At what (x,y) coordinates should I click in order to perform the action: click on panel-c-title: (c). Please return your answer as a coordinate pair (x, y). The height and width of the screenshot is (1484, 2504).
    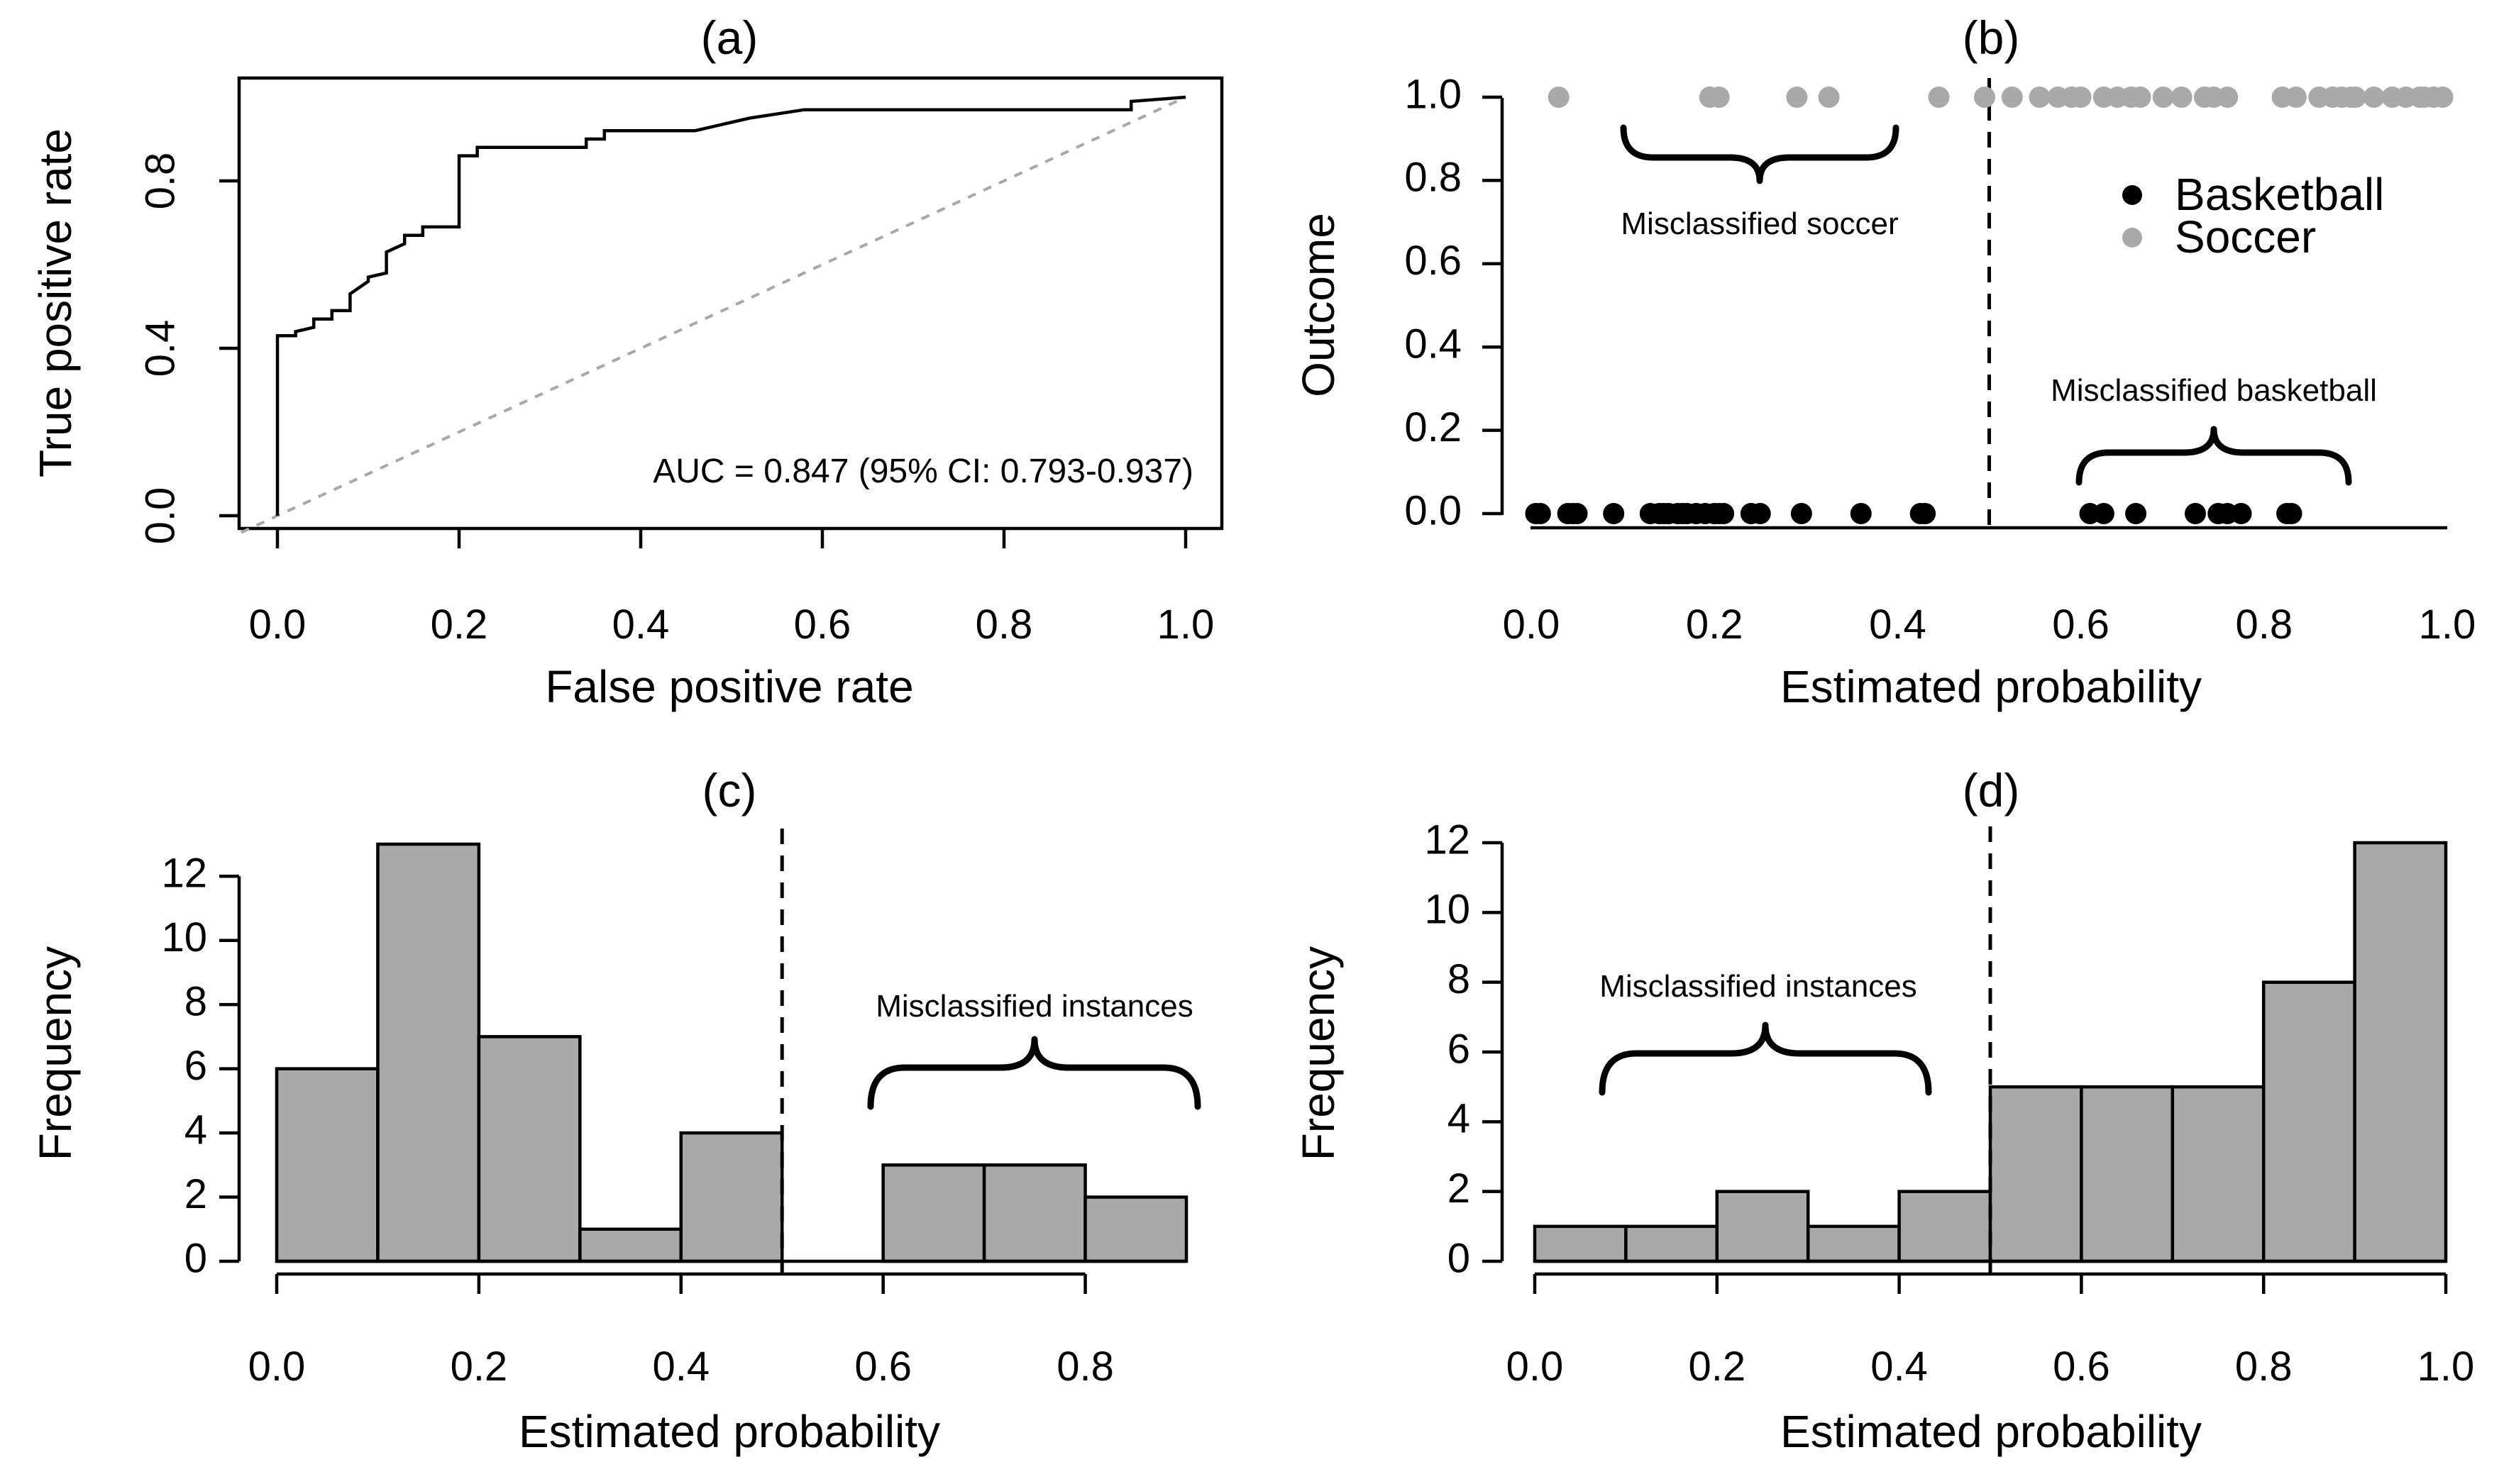
    Looking at the image, I should click on (729, 790).